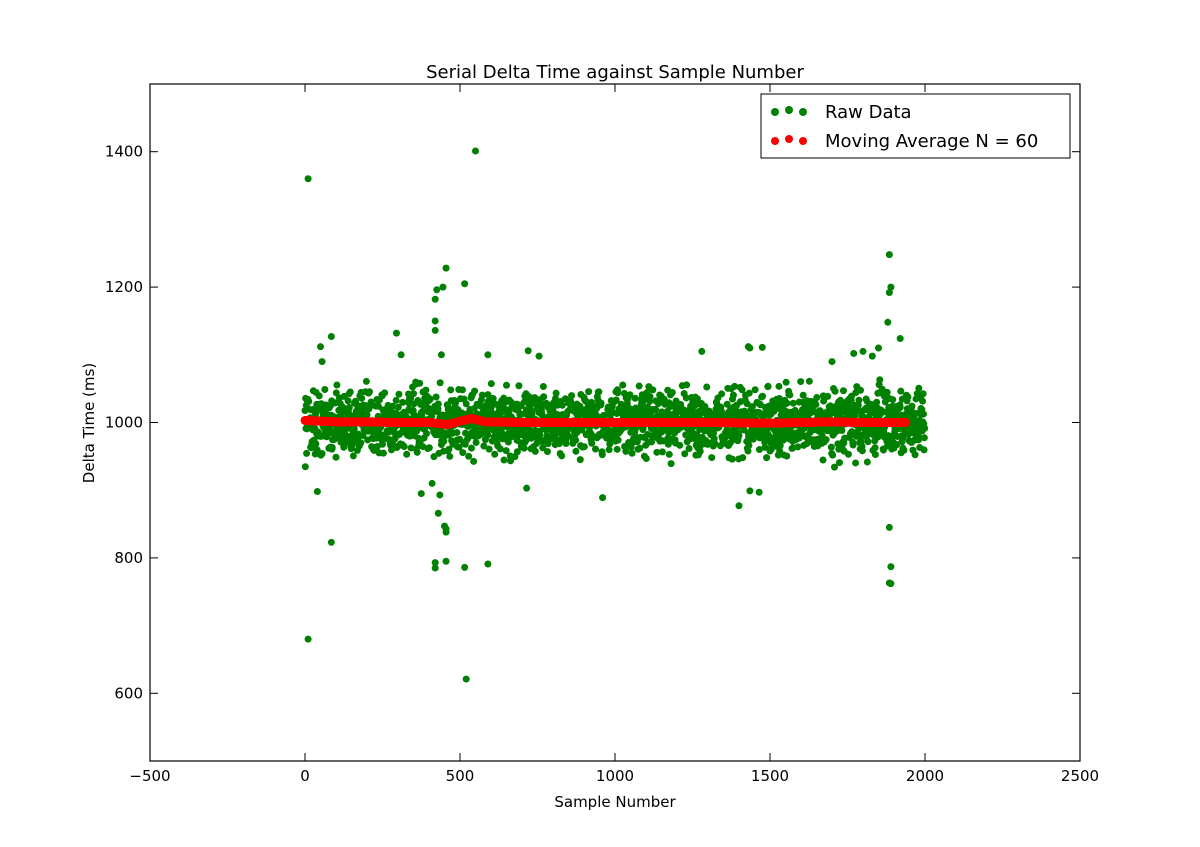  I want to click on chart-title: Serial Delta Time against Sample Number, so click(615, 72).